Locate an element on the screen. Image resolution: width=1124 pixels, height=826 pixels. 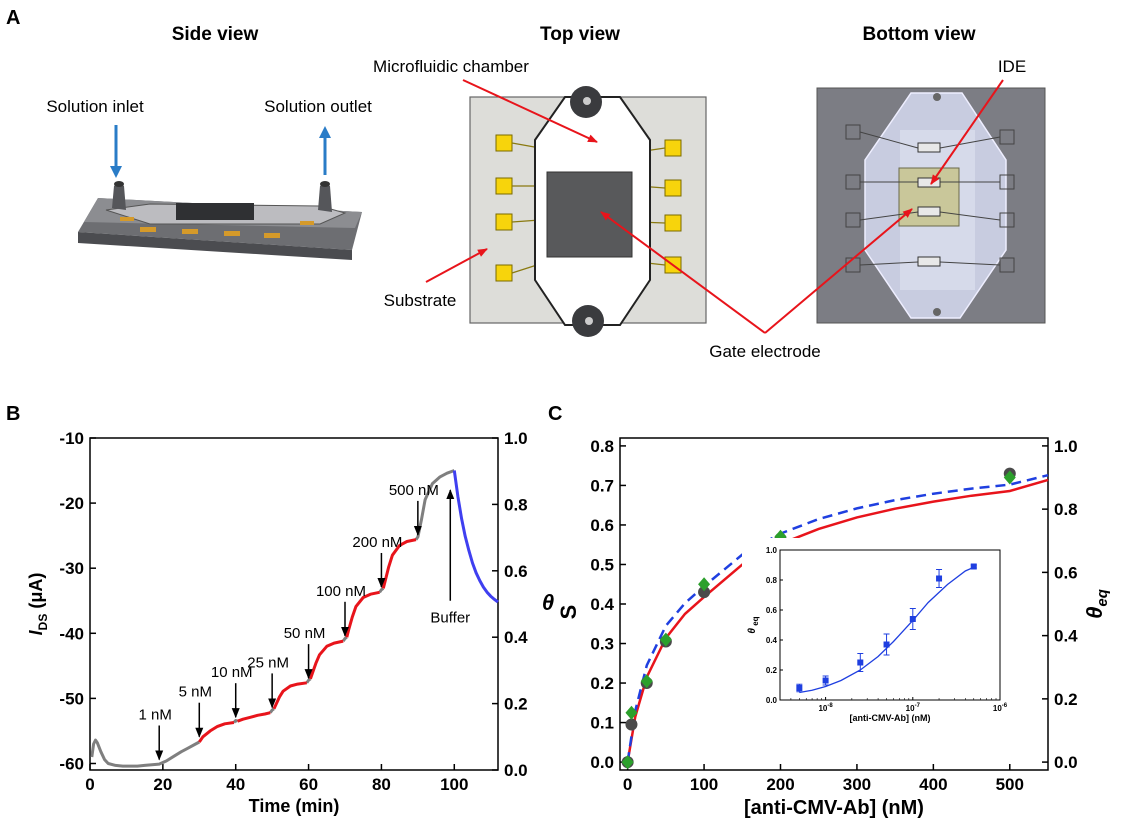
x-axis-label: [anti-CMV-Ab] (nM) is located at coordinates (834, 808).